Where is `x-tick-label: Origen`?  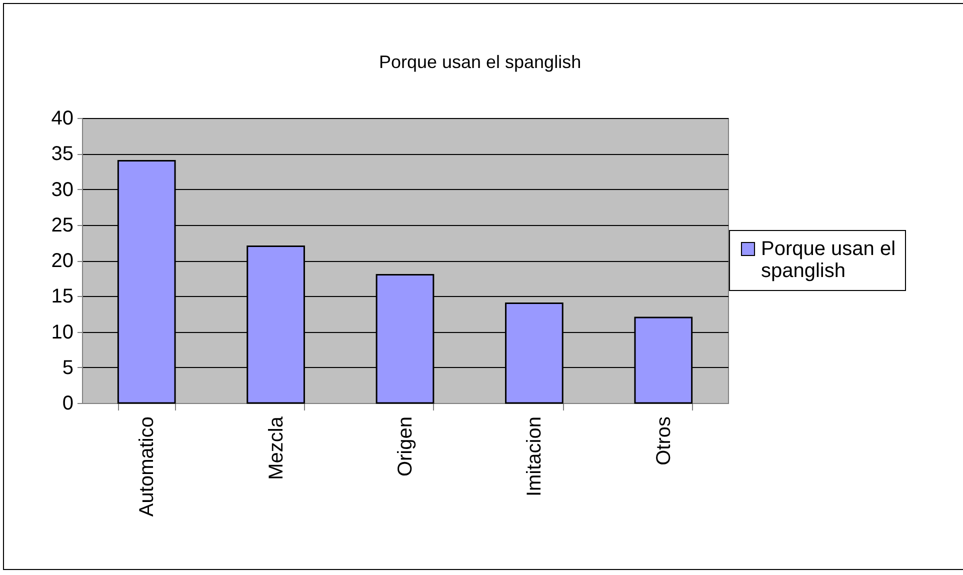
x-tick-label: Origen is located at coordinates (405, 446).